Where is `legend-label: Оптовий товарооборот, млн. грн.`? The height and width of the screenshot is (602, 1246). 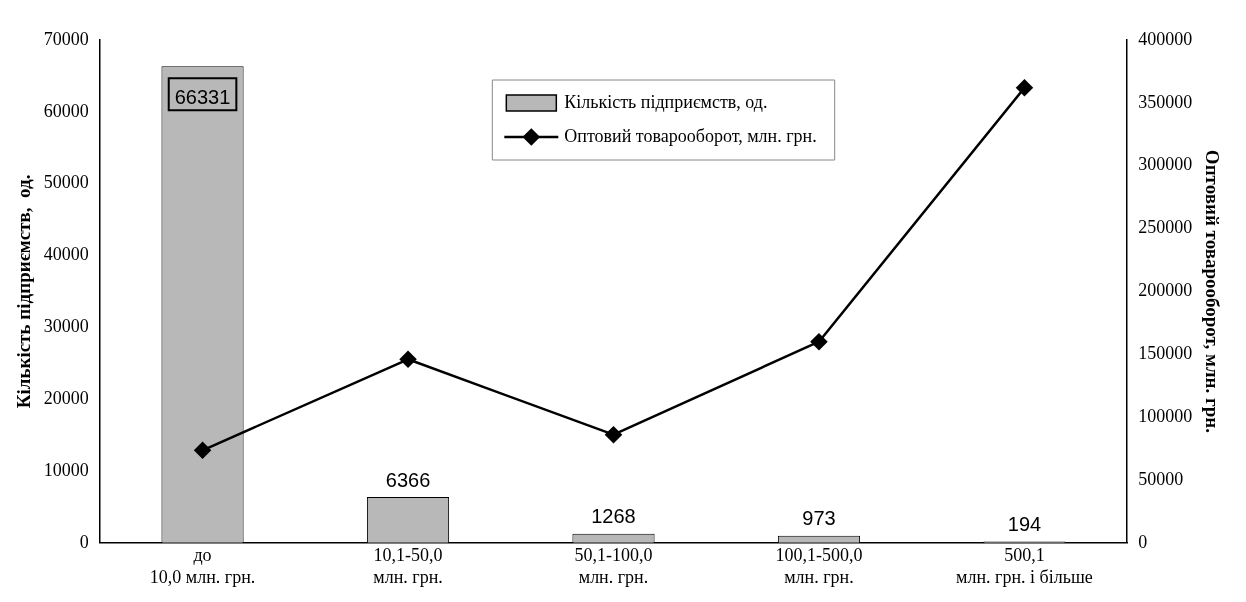 legend-label: Оптовий товарооборот, млн. грн. is located at coordinates (690, 135).